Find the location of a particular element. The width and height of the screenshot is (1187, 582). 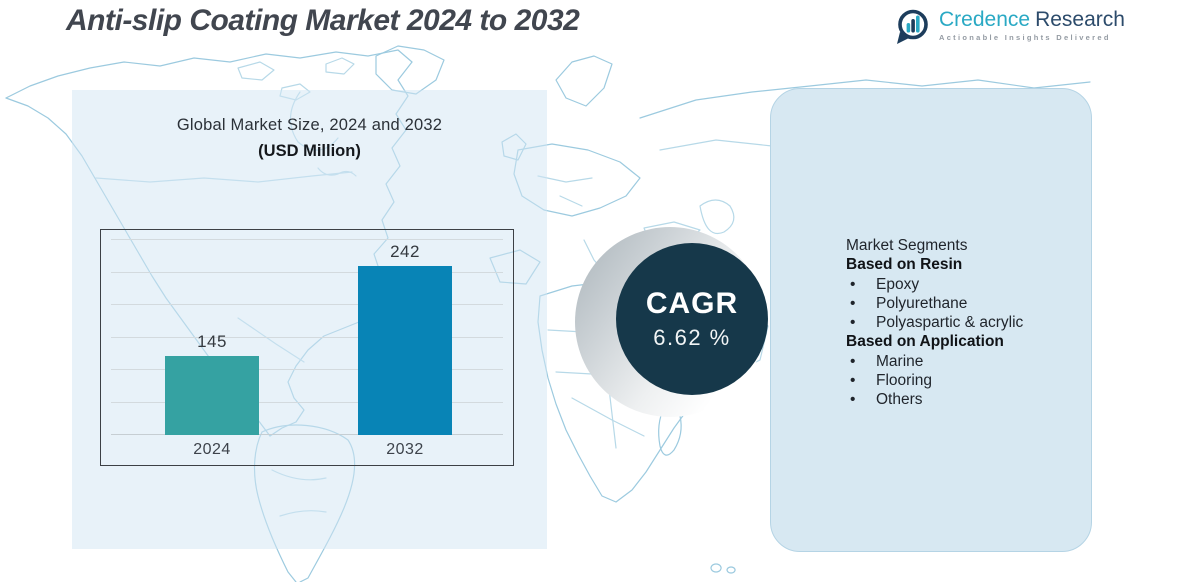

brand-name: Credence Research is located at coordinates (1032, 20).